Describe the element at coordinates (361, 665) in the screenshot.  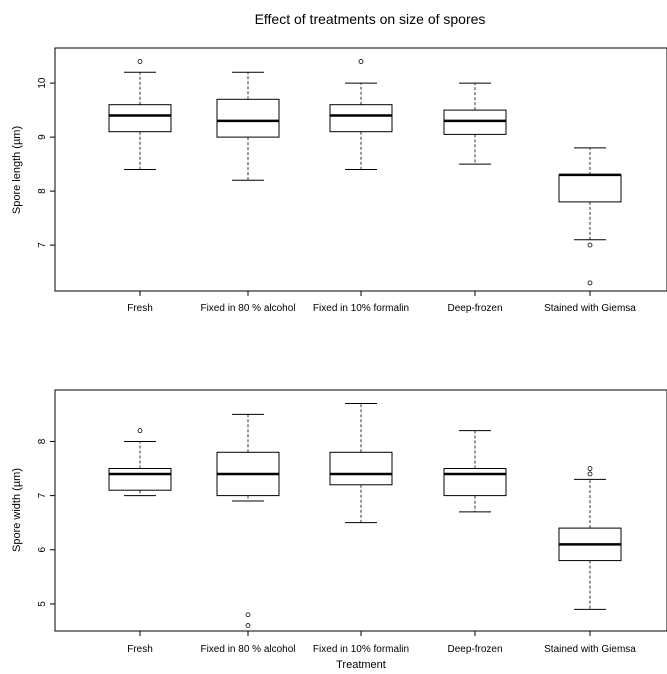
I see `x-axis-title: Treatment` at that location.